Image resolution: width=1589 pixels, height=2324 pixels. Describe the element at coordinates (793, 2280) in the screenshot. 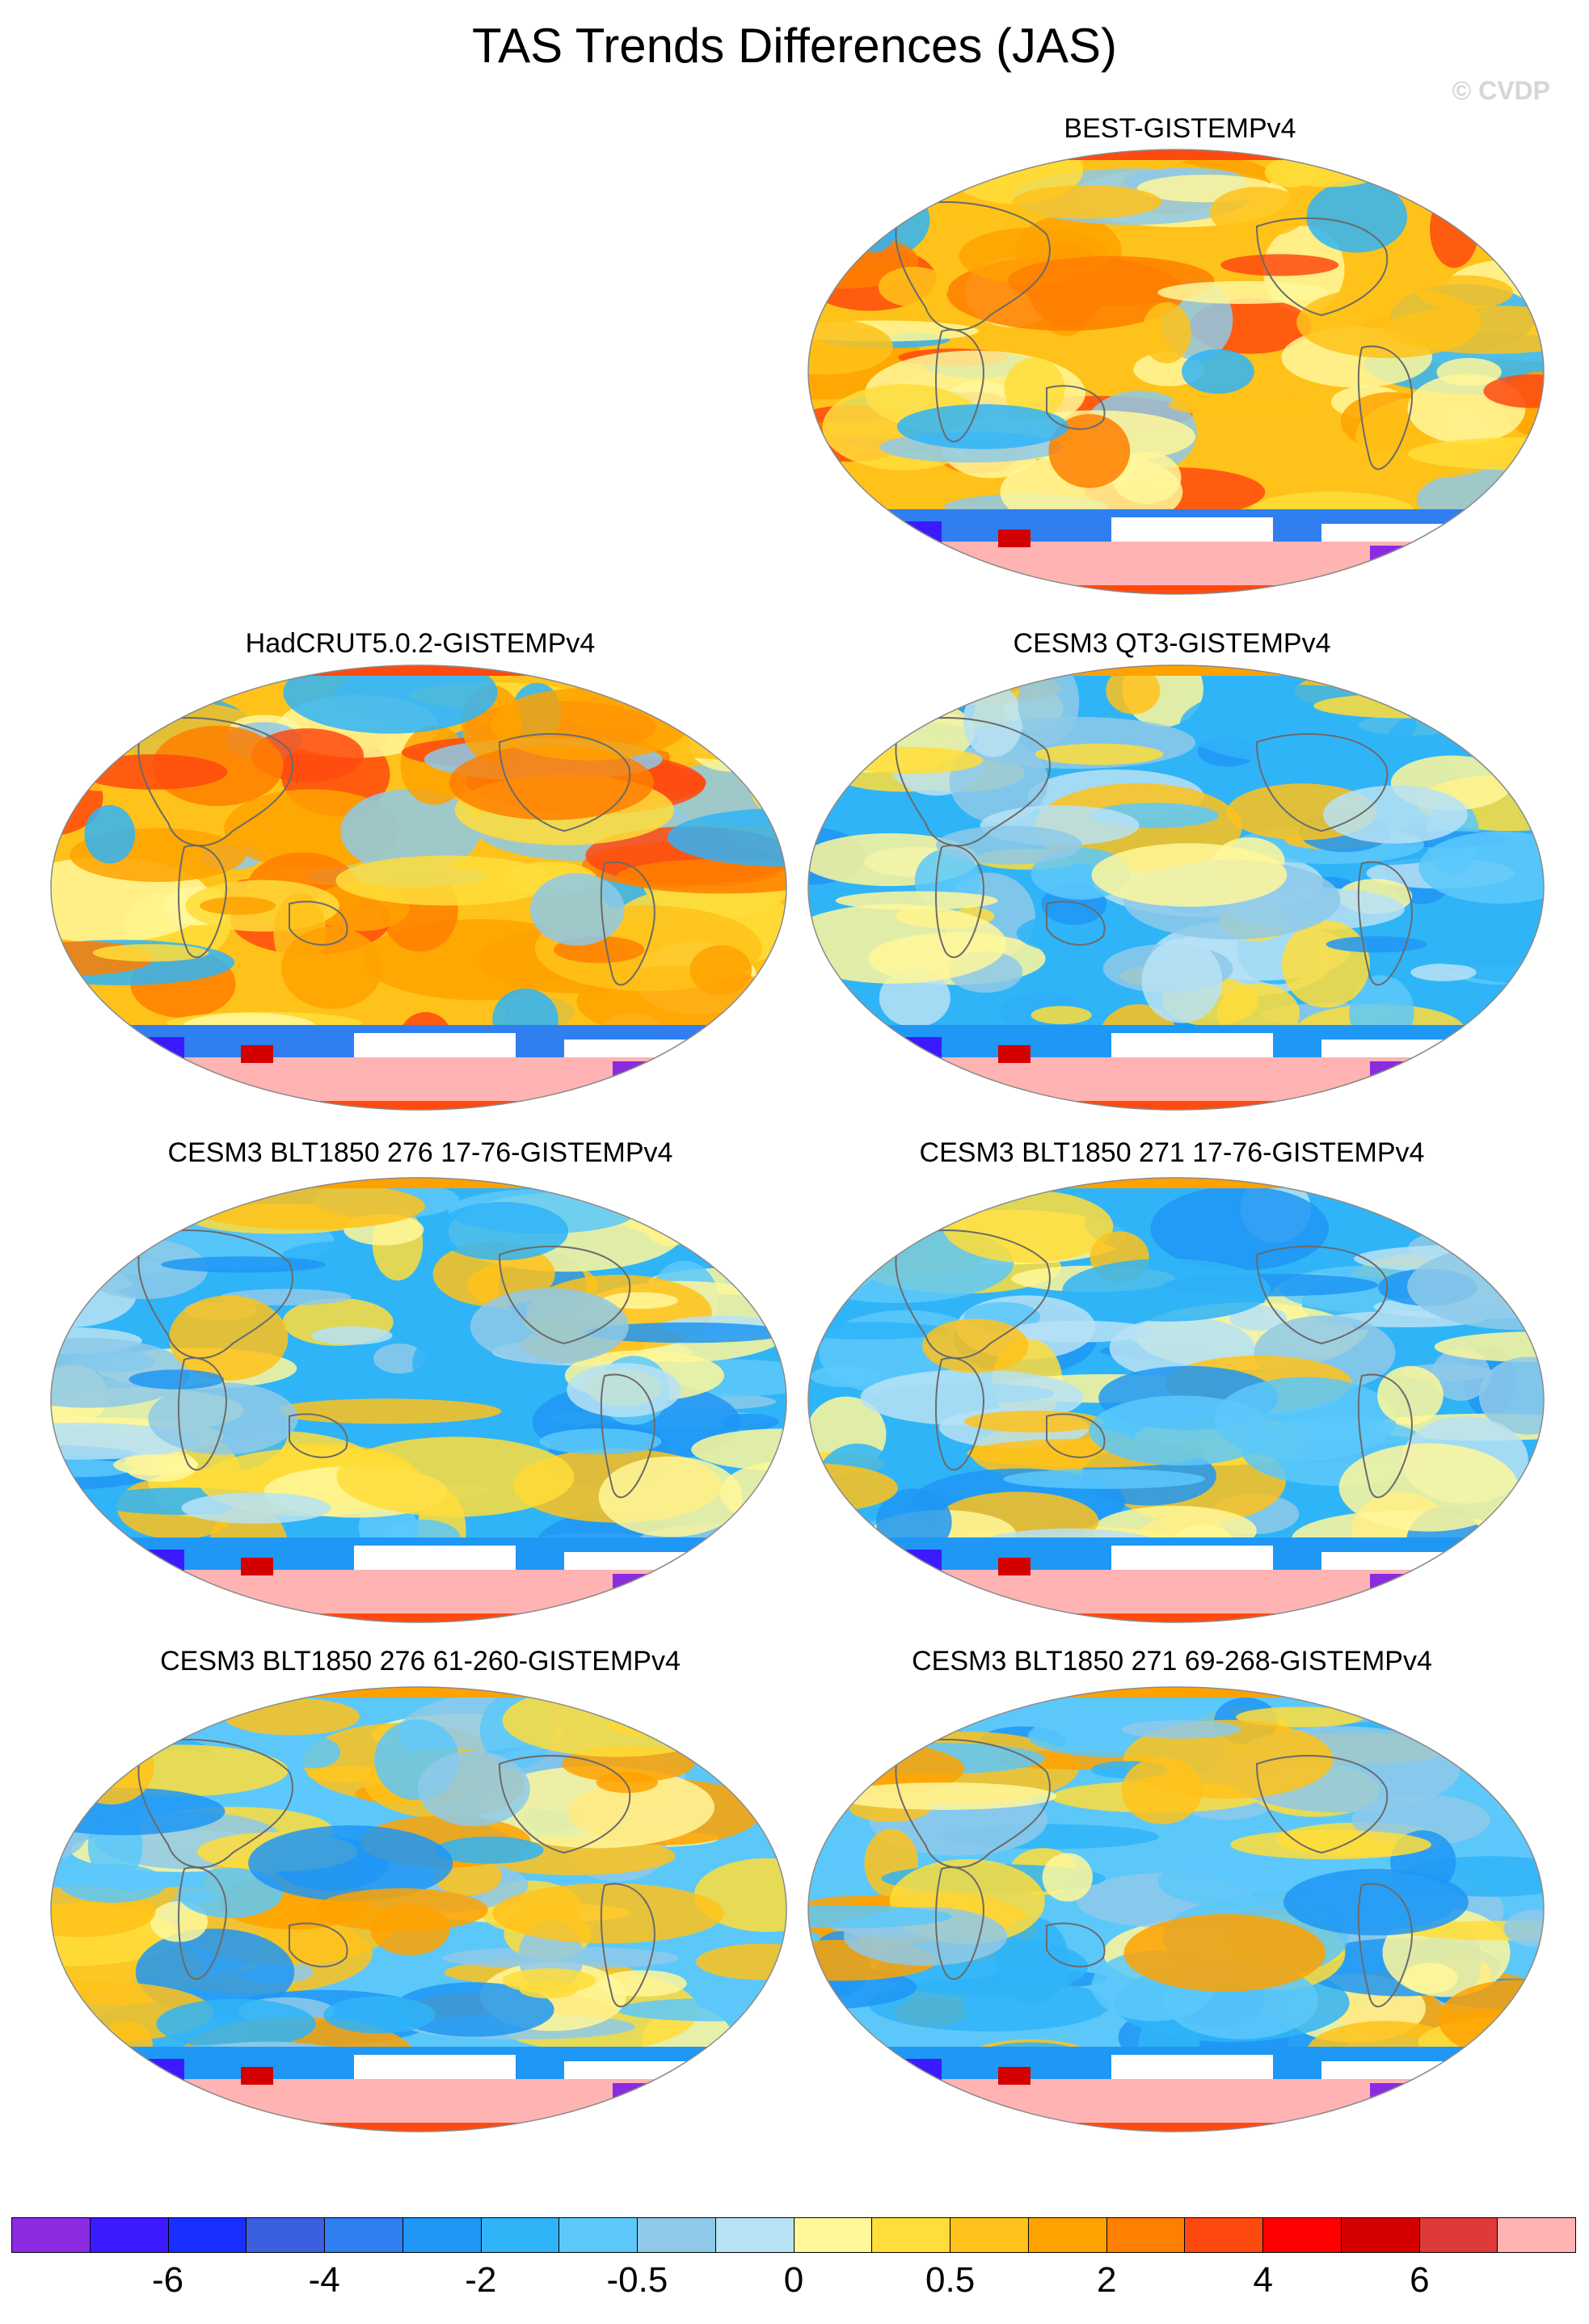

I see `colorbar-tick-label: 0` at that location.